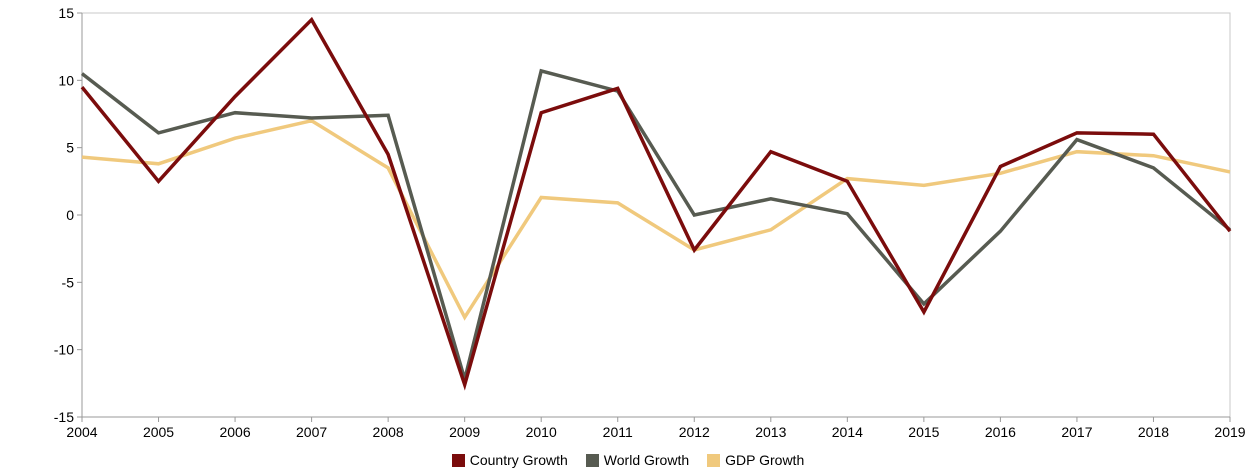 The image size is (1256, 474). Describe the element at coordinates (646, 460) in the screenshot. I see `legend-label: World Growth` at that location.